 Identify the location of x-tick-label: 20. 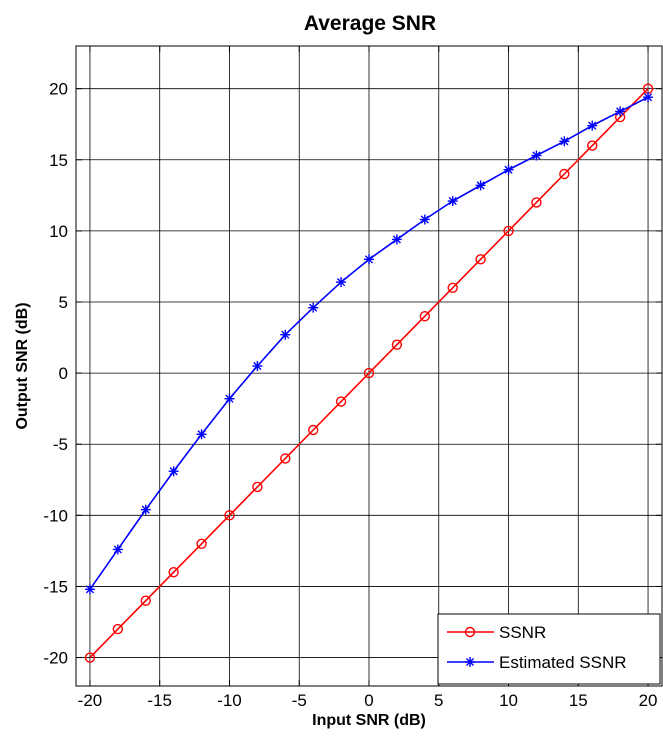
(648, 700).